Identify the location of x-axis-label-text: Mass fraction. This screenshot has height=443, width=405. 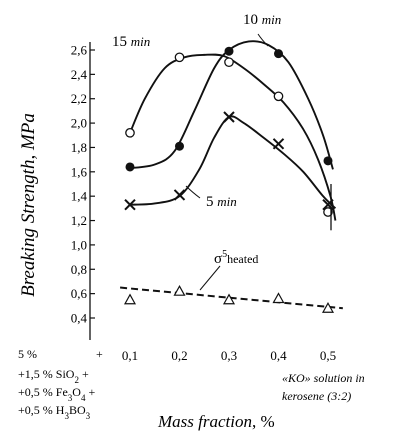
(204, 421).